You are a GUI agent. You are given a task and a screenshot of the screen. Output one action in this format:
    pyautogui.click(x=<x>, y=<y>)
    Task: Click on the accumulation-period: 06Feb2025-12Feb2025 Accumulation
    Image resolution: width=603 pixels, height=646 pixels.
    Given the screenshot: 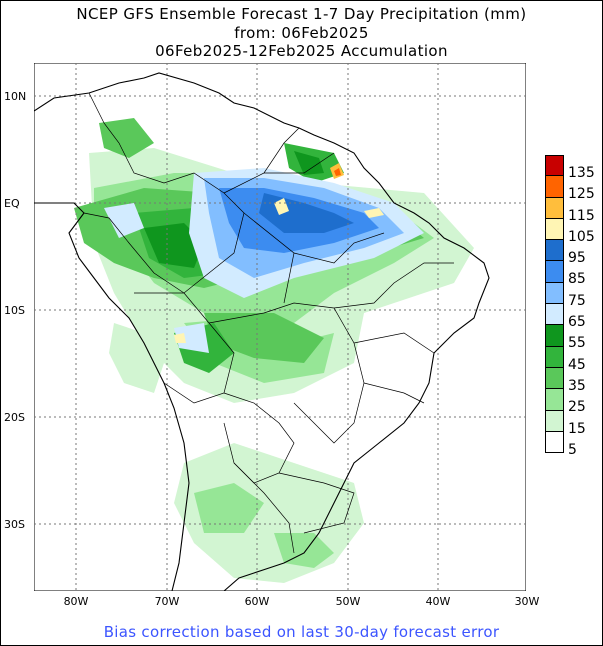 What is the action you would take?
    pyautogui.click(x=301, y=51)
    